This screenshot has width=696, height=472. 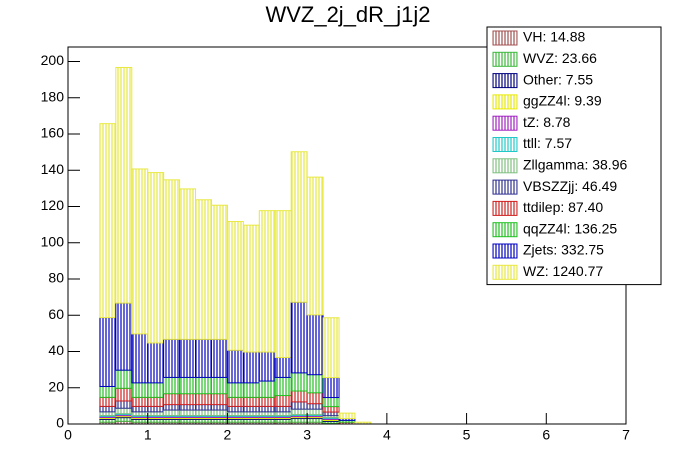 I want to click on x-tick-label: 2, so click(x=228, y=435).